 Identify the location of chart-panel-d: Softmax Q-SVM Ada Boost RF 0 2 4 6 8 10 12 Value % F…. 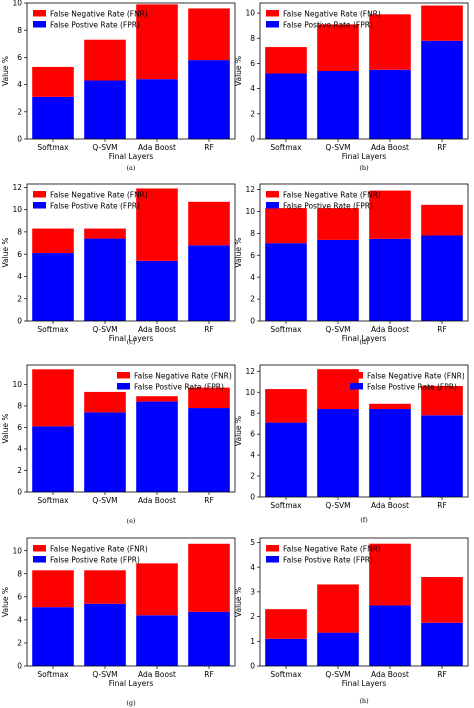
(351, 264).